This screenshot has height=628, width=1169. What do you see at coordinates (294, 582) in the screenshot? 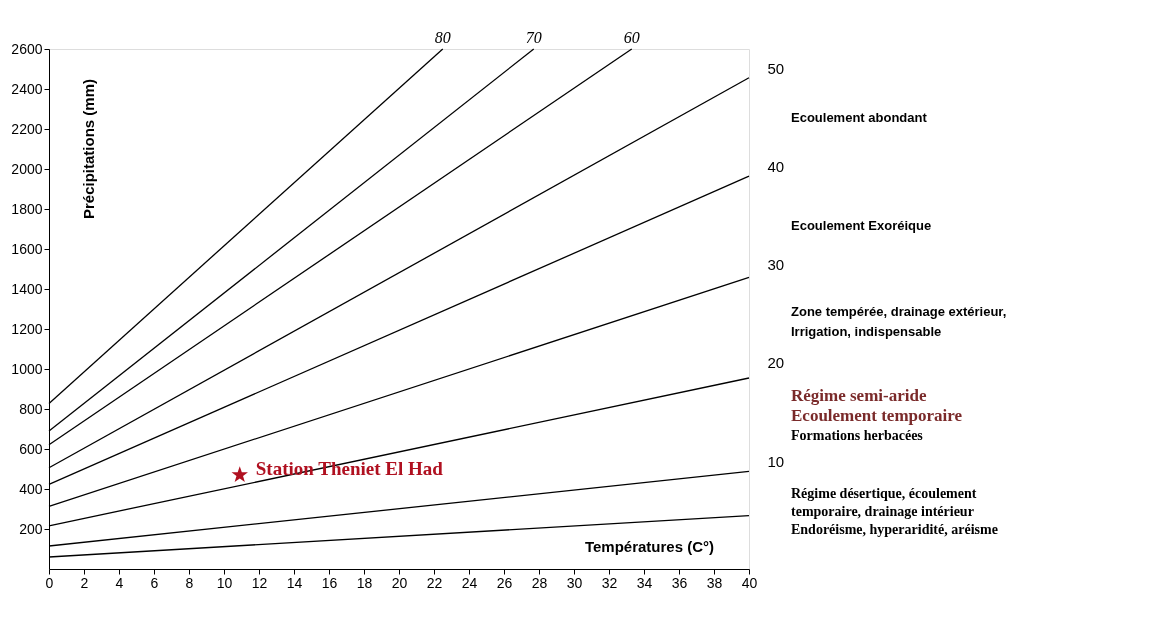
I see `x-tick-label: 14` at bounding box center [294, 582].